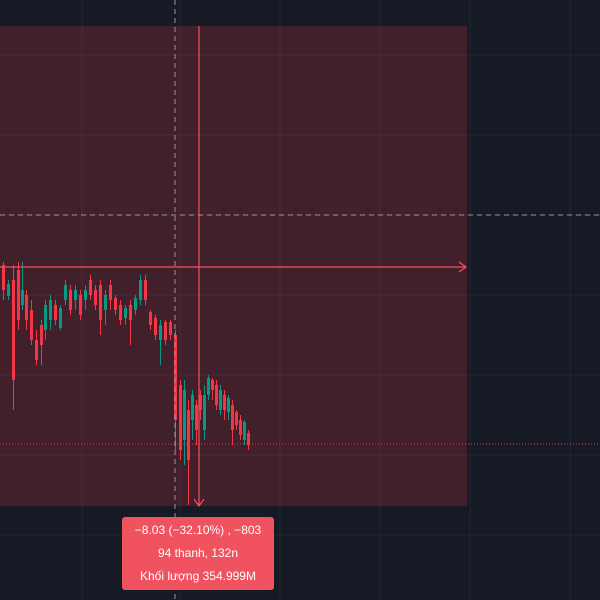 This screenshot has height=600, width=600. I want to click on tooltip-volume: Khối lượng 354.999M, so click(198, 576).